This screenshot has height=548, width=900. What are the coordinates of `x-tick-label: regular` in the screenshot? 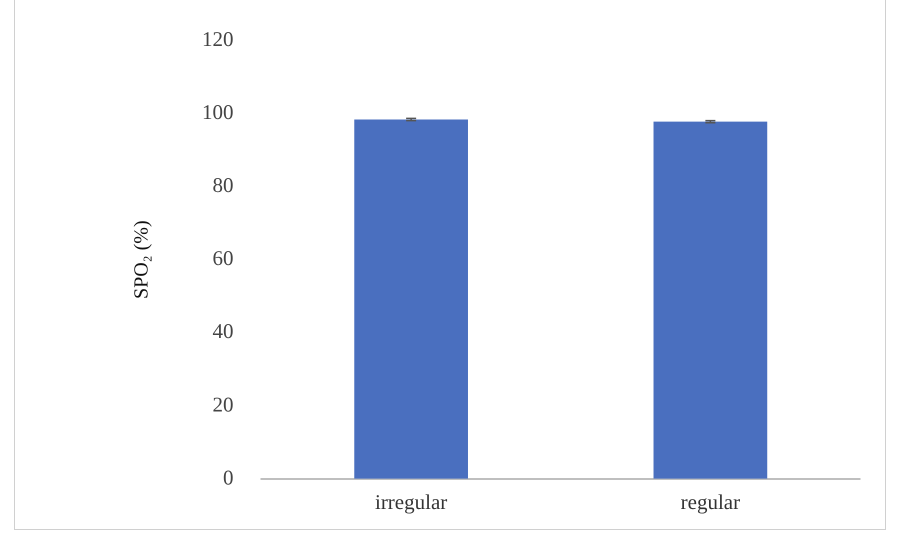 It's located at (710, 502).